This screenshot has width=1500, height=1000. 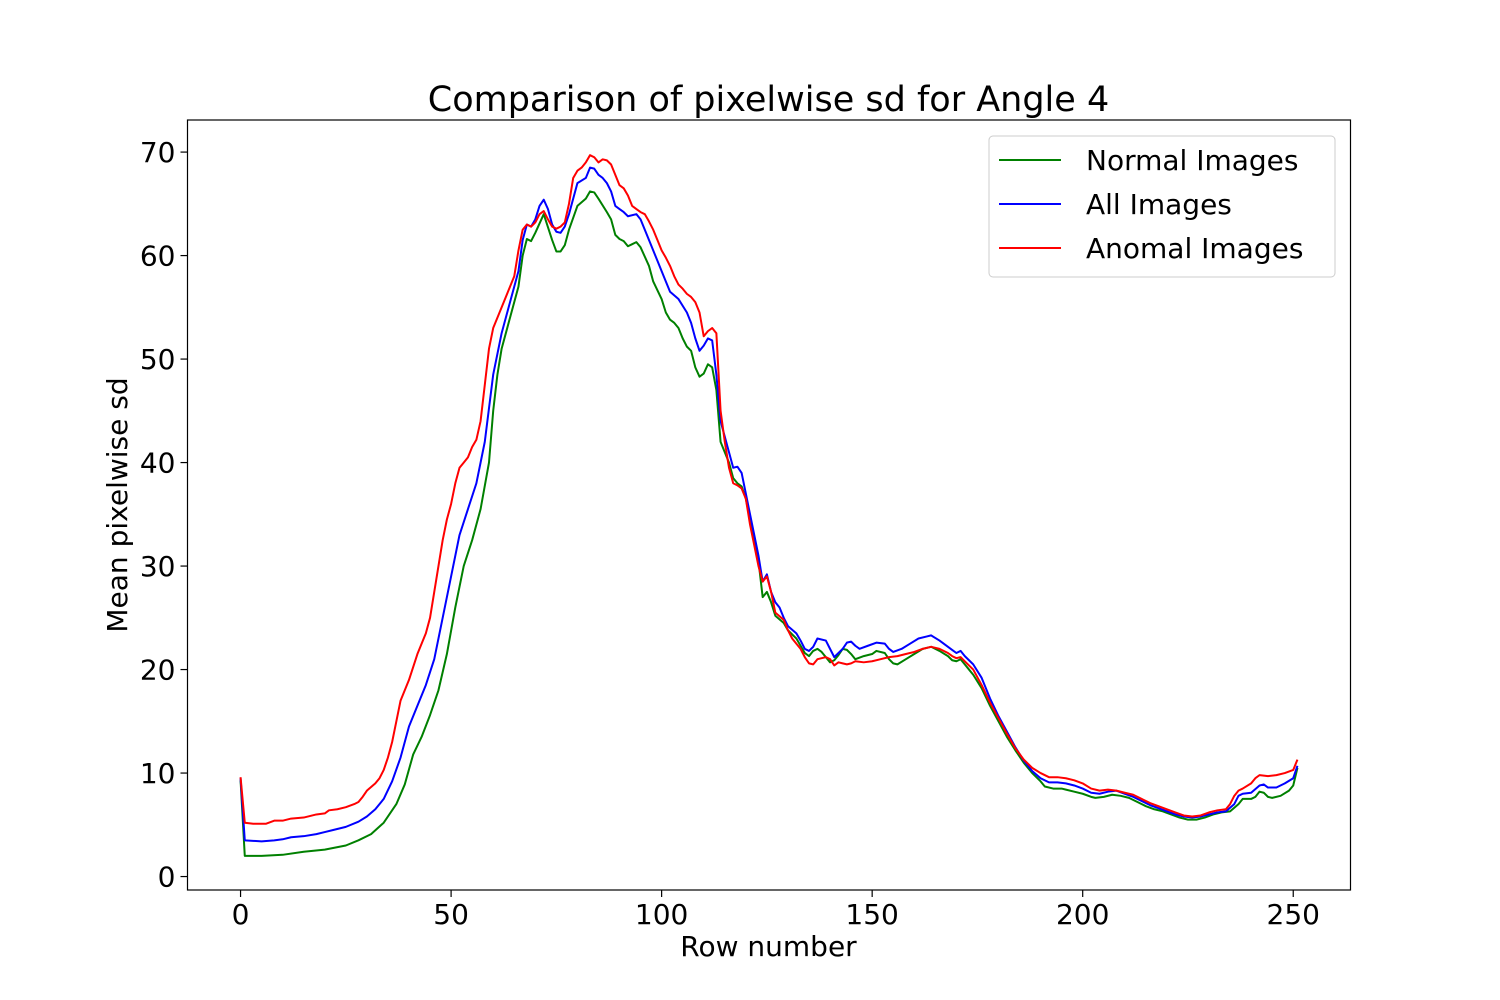 What do you see at coordinates (158, 463) in the screenshot?
I see `y-tick-label: 40` at bounding box center [158, 463].